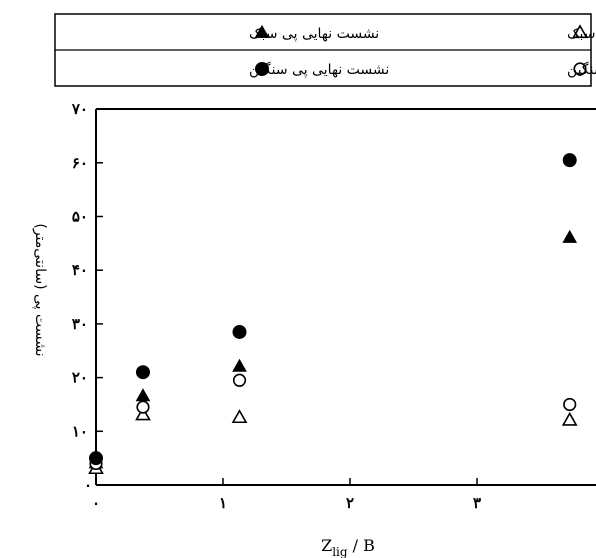 The height and width of the screenshot is (558, 596). What do you see at coordinates (80, 431) in the screenshot?
I see `y-tick-label: ۱۰` at bounding box center [80, 431].